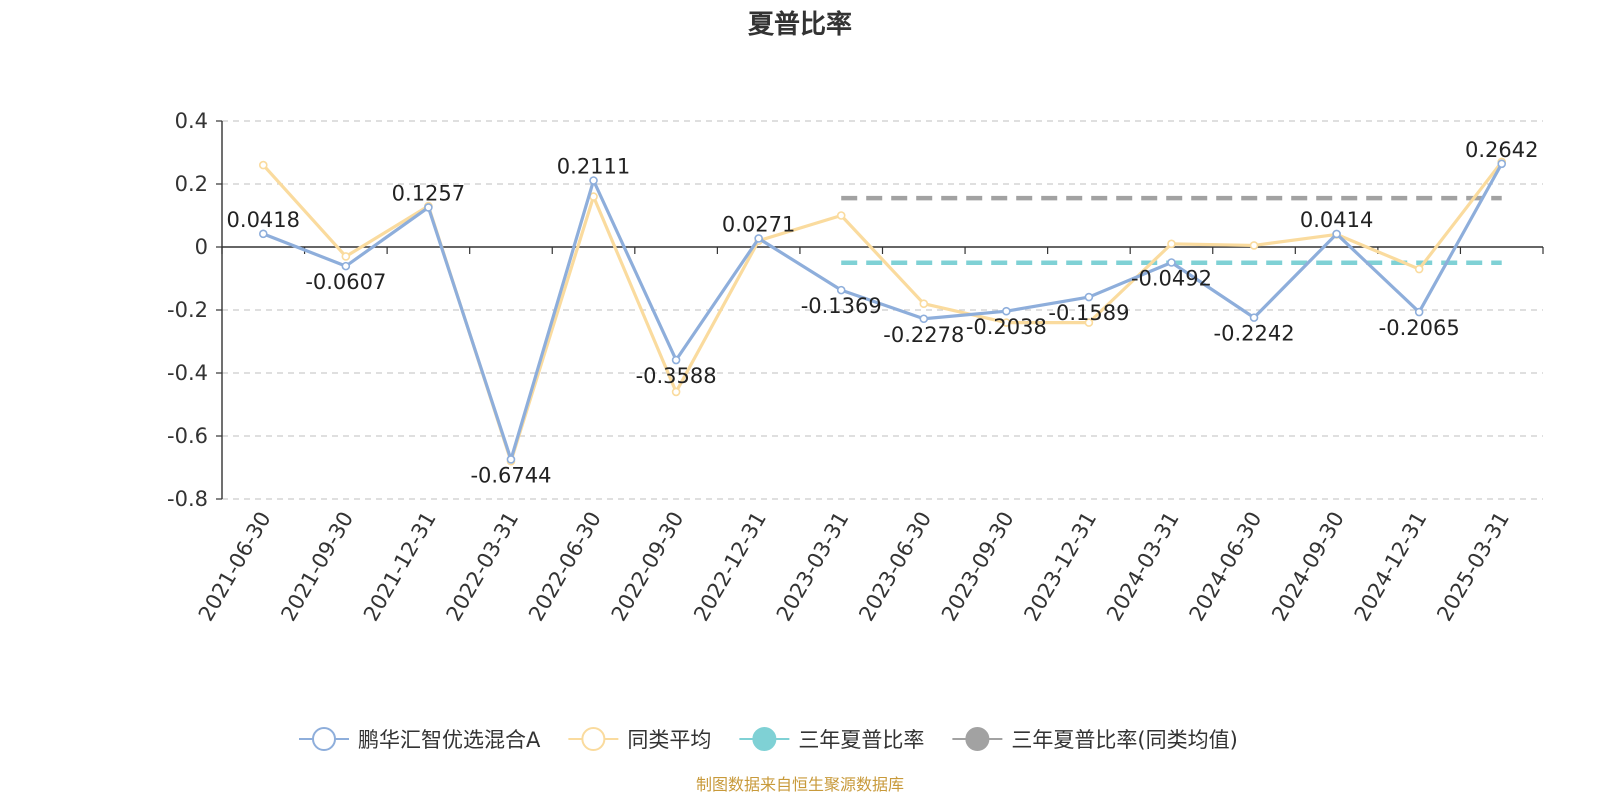 This screenshot has height=800, width=1600. I want to click on x-tick-label: 2021-12-31, so click(400, 567).